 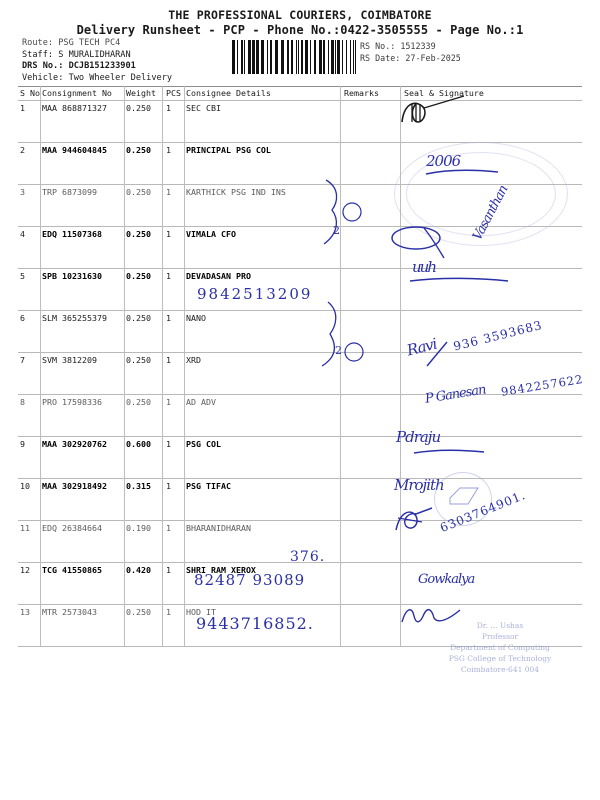 I want to click on cell-consignment-no: SPB 10231630, so click(x=72, y=276).